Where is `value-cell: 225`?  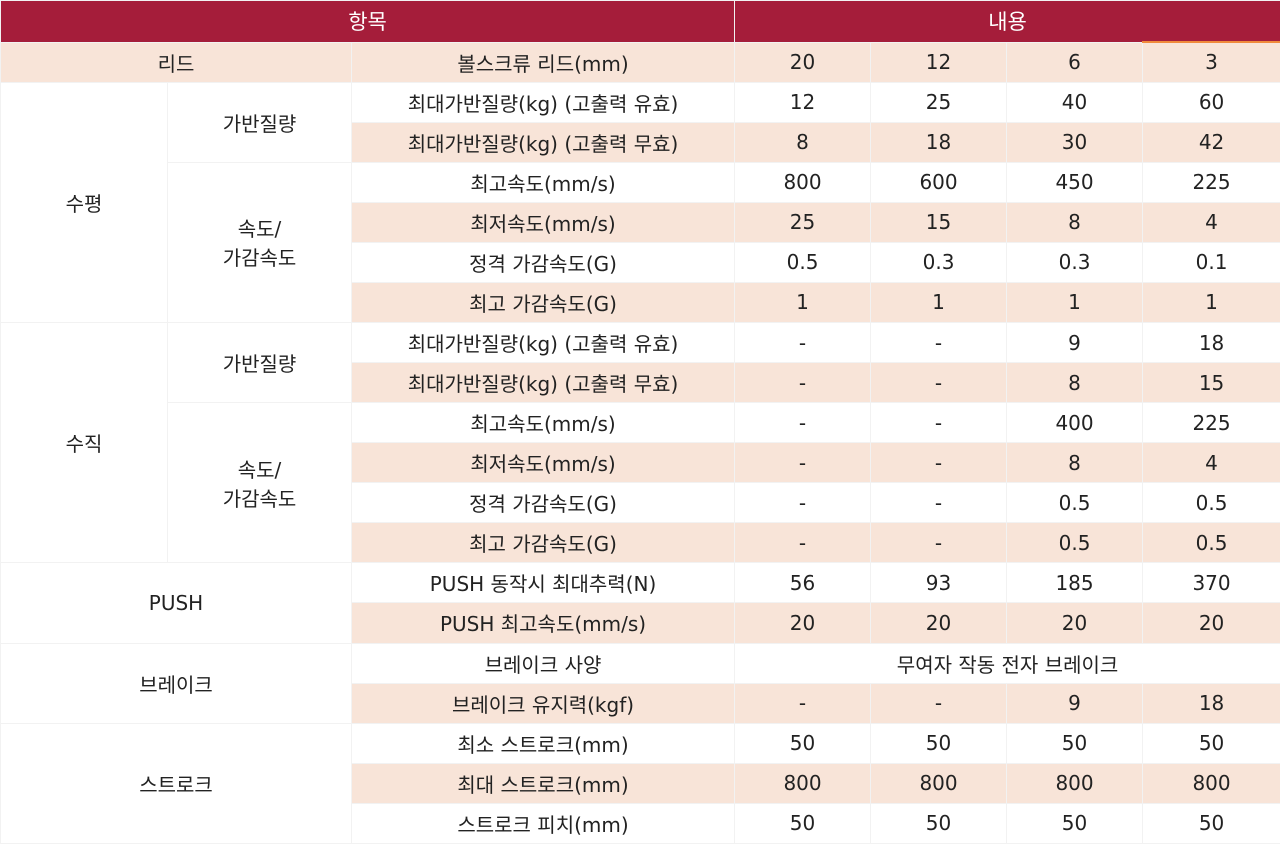 value-cell: 225 is located at coordinates (1211, 423).